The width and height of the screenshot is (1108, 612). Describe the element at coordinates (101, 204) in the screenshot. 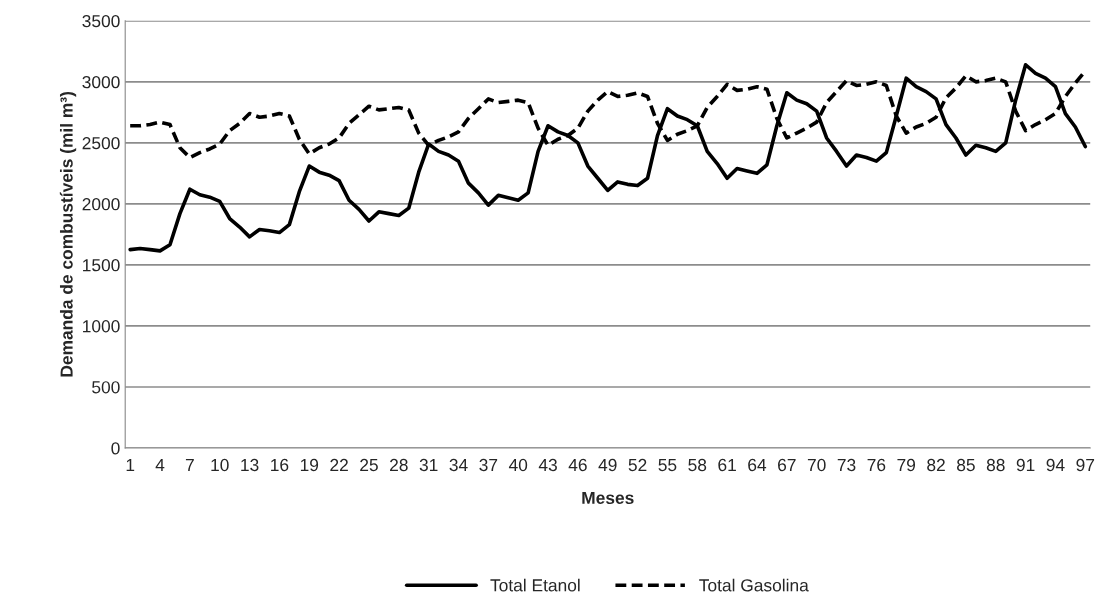

I see `y-tick-label: 2000` at that location.